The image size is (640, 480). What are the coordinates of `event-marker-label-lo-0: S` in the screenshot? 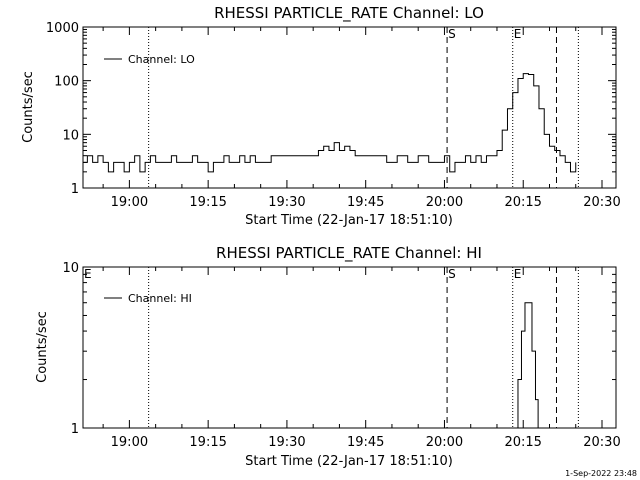 It's located at (452, 34).